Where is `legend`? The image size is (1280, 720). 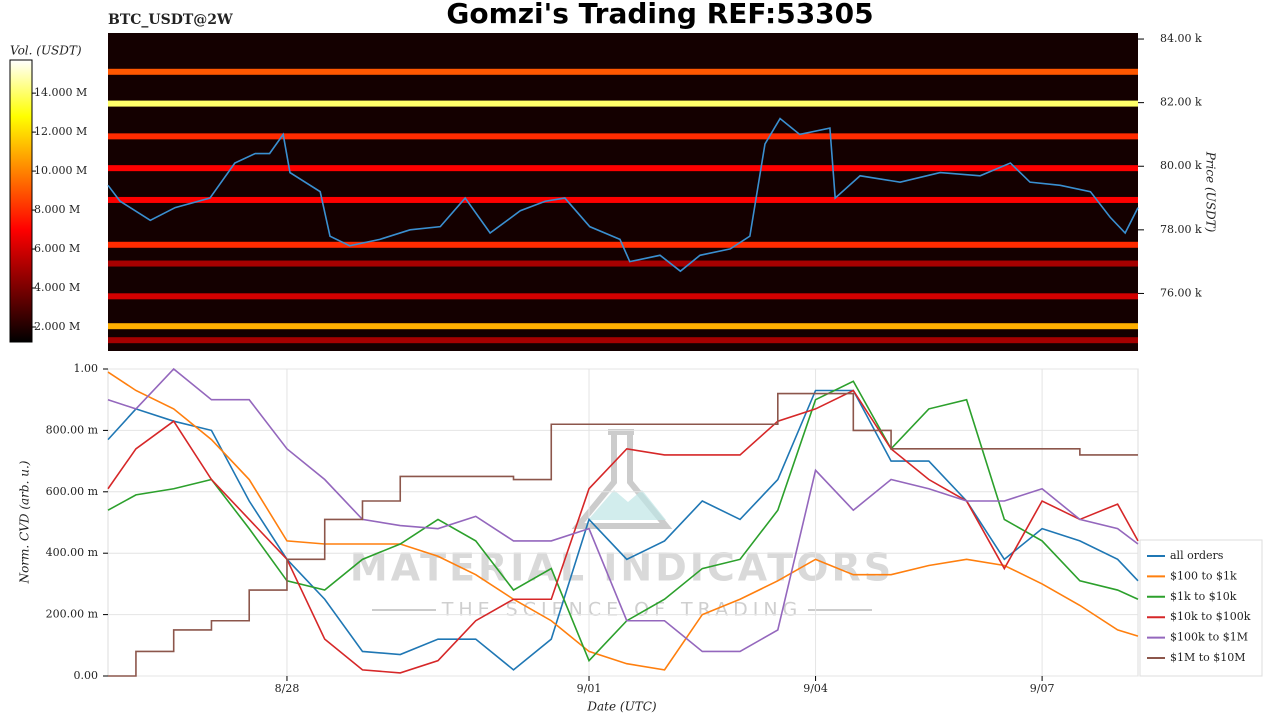
legend is located at coordinates (1201, 608).